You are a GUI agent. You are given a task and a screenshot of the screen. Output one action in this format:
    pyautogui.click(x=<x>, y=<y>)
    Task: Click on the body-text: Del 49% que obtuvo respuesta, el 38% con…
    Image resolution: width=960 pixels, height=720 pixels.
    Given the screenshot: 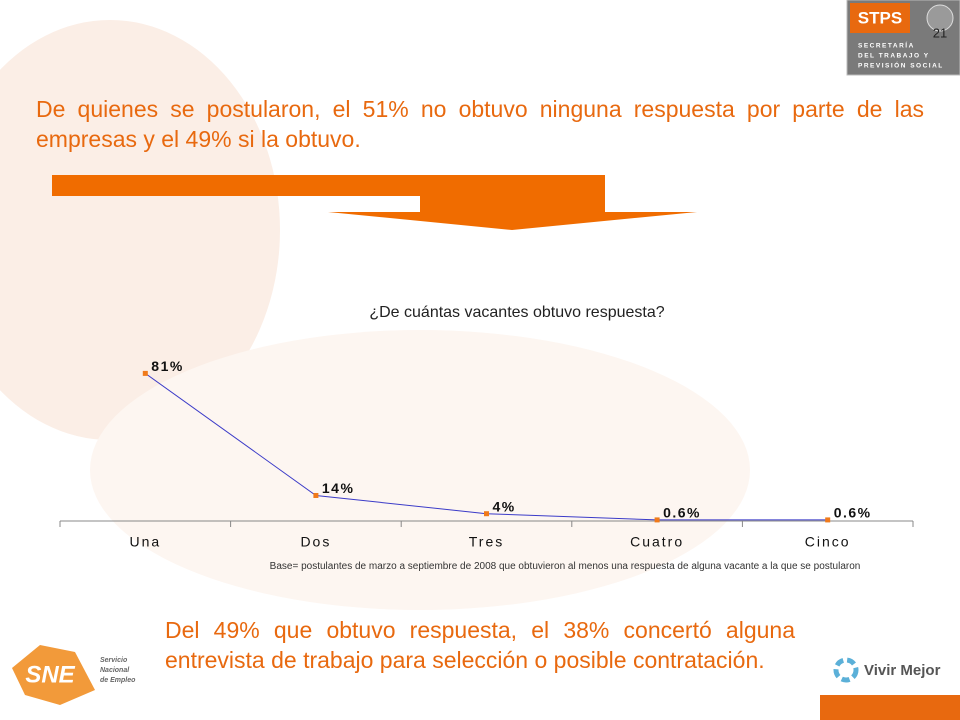 What is the action you would take?
    pyautogui.click(x=480, y=645)
    